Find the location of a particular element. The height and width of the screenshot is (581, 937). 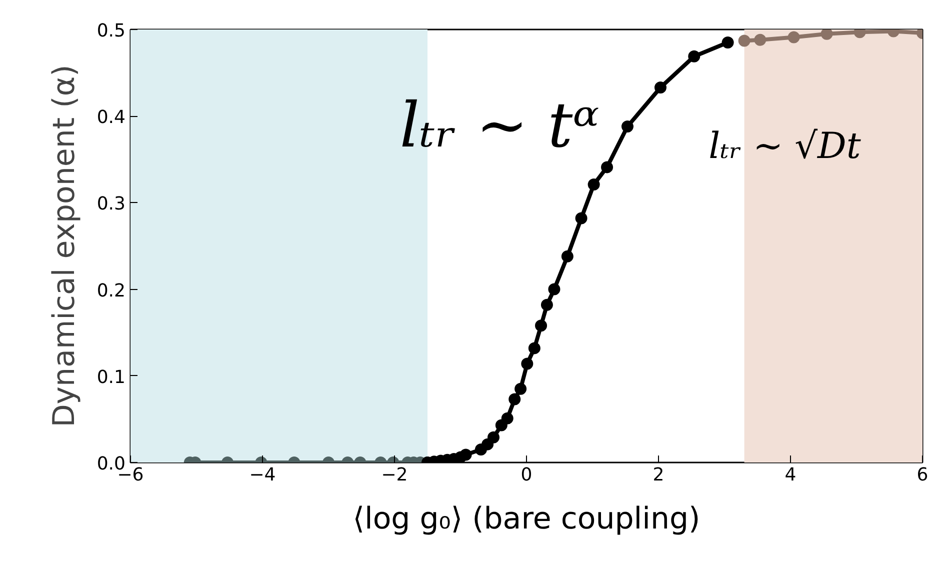

x-tick-label: −2 is located at coordinates (394, 475).